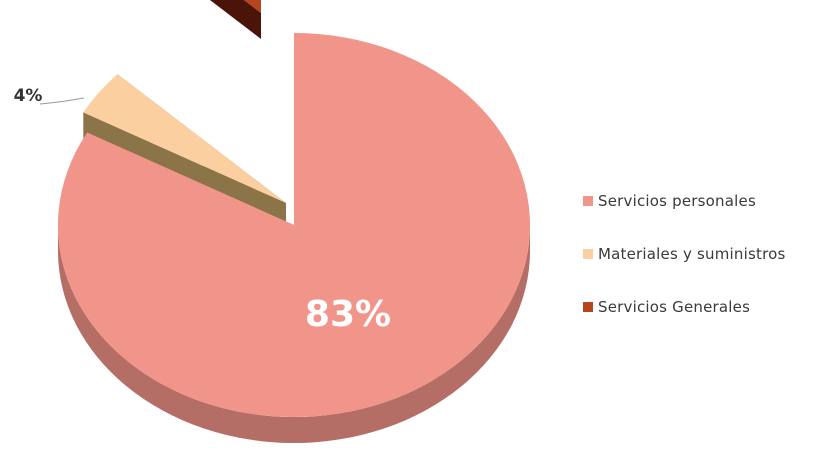 The image size is (832, 450). I want to click on legend-item-servicios-generales: Servicios Generales, so click(705, 307).